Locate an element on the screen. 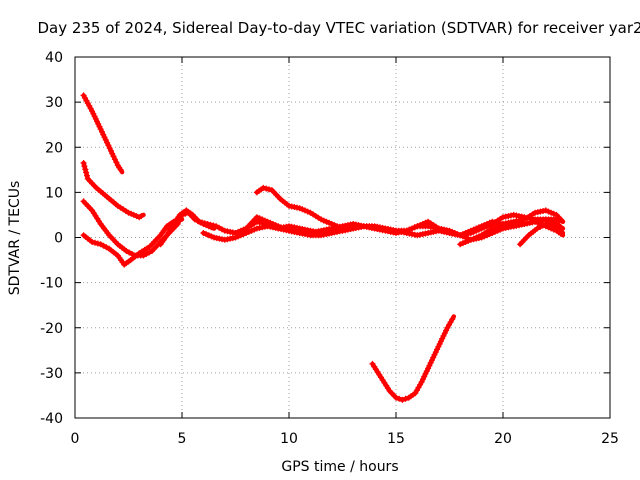 Image resolution: width=640 pixels, height=480 pixels. y-tick-label: 0 is located at coordinates (58, 239).